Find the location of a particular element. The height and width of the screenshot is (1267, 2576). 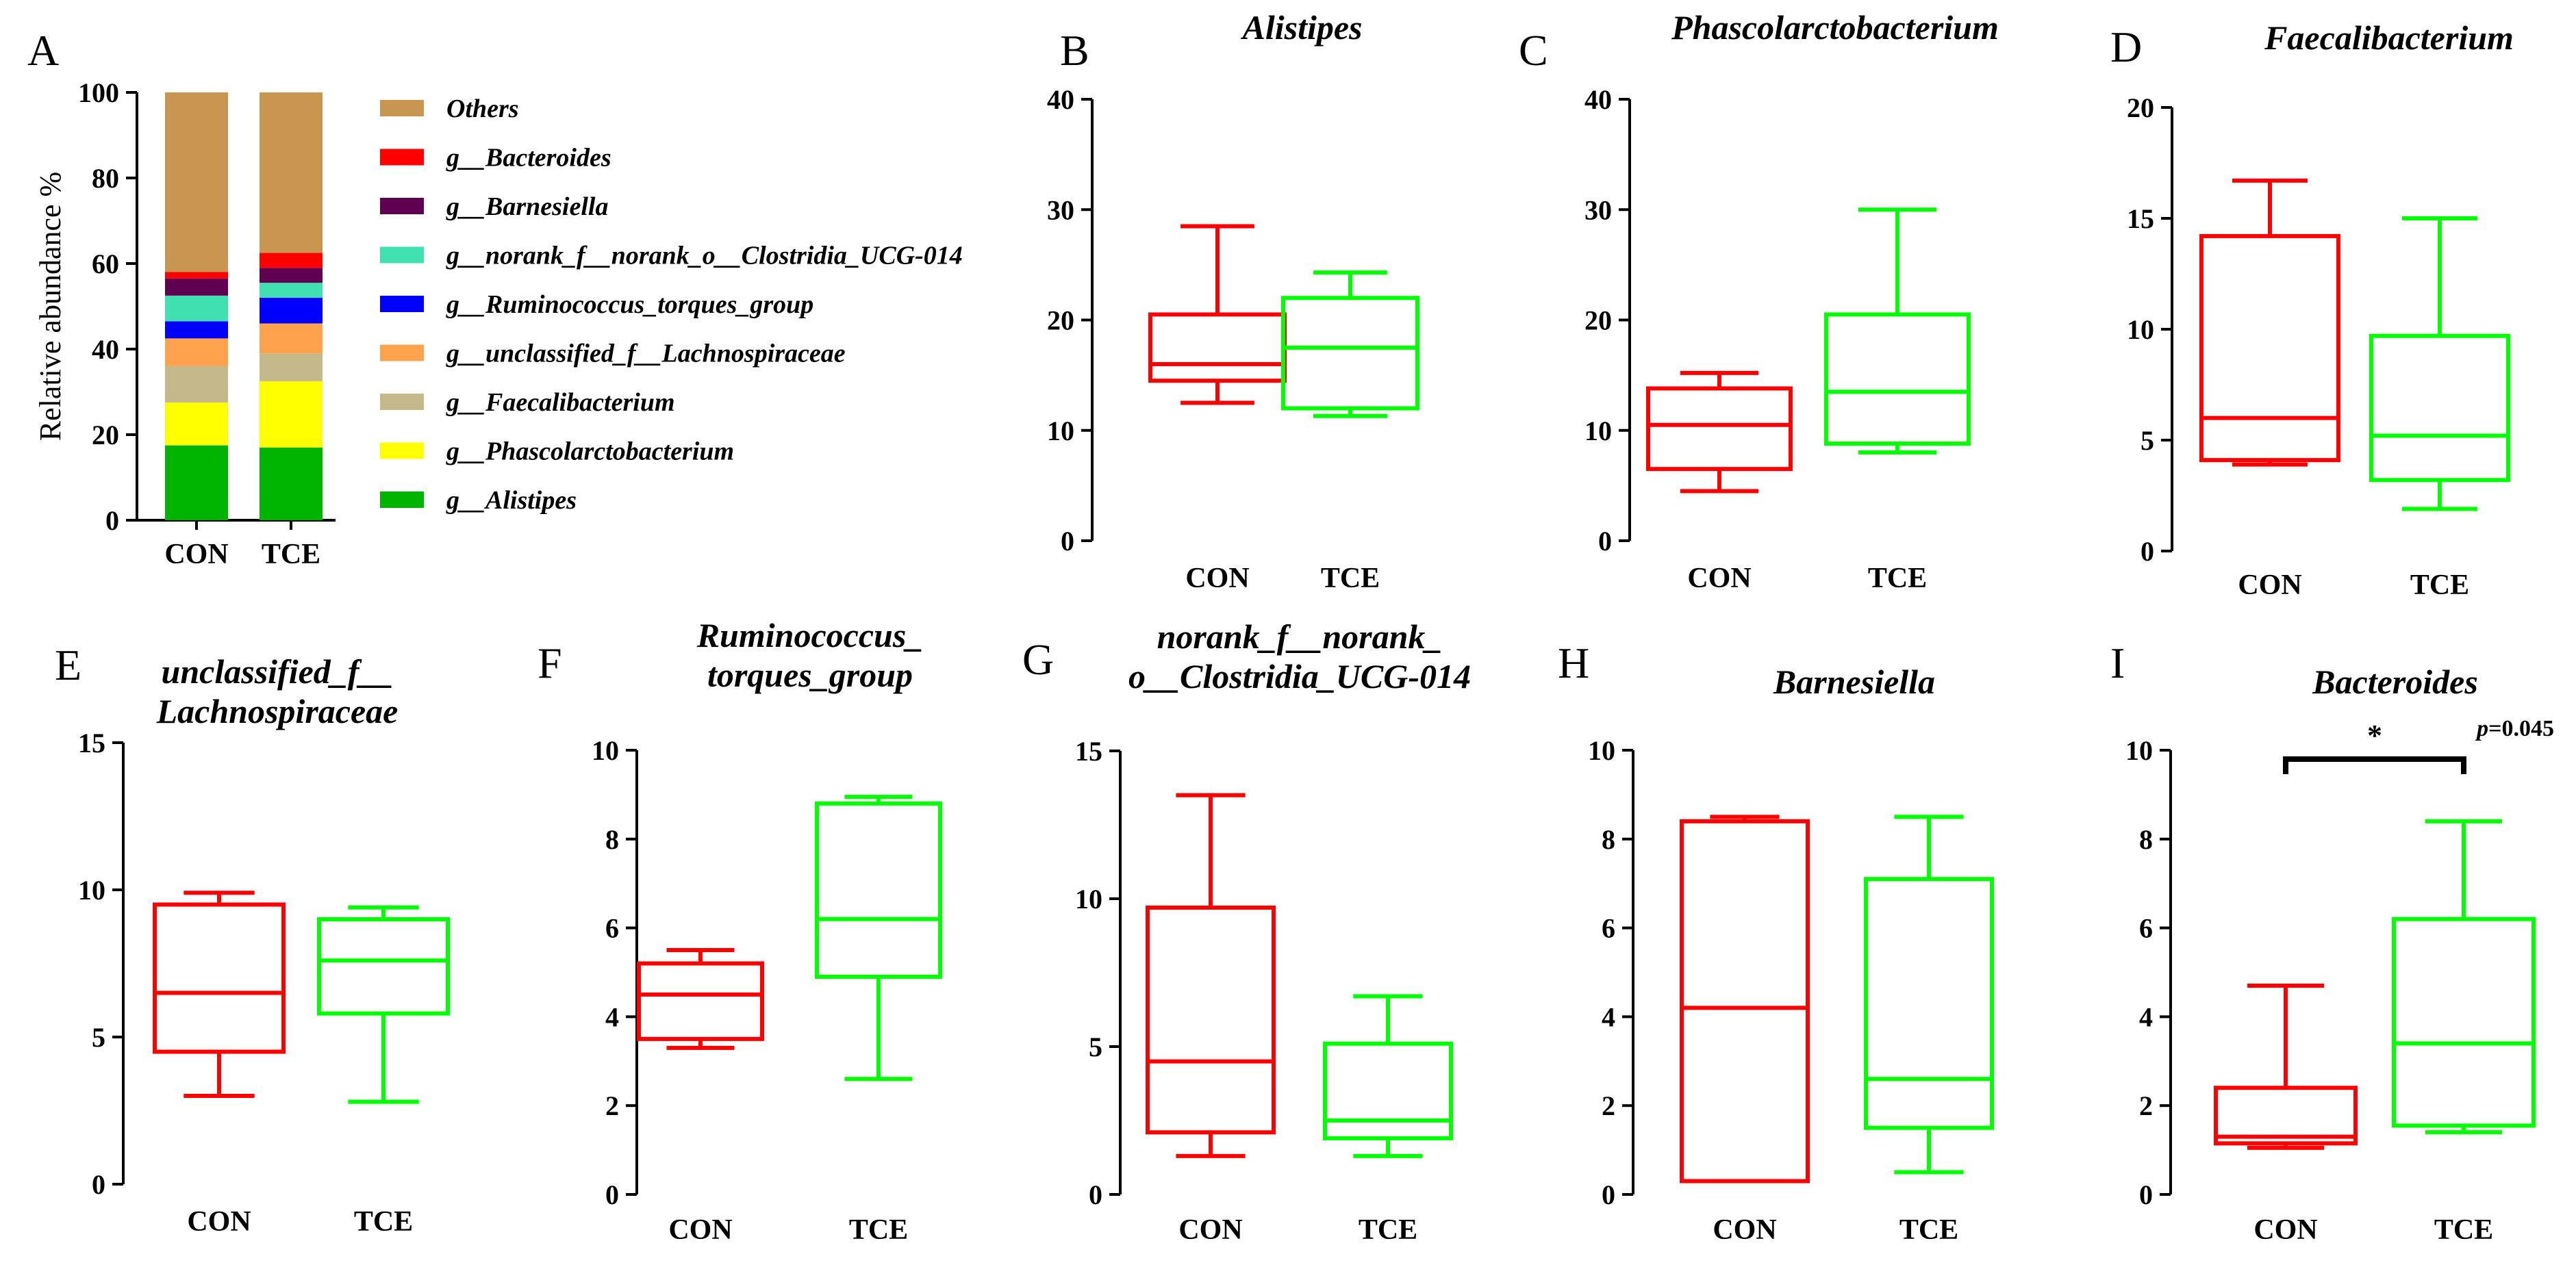

panel-title: unclassified_f__ is located at coordinates (278, 672).